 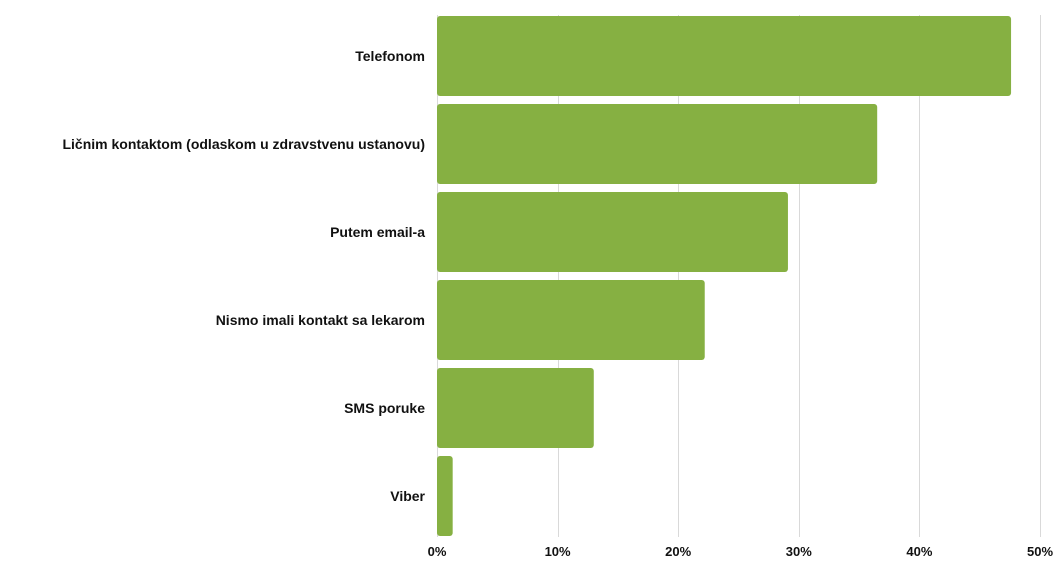 I want to click on x-tick-label: 0%, so click(x=437, y=551).